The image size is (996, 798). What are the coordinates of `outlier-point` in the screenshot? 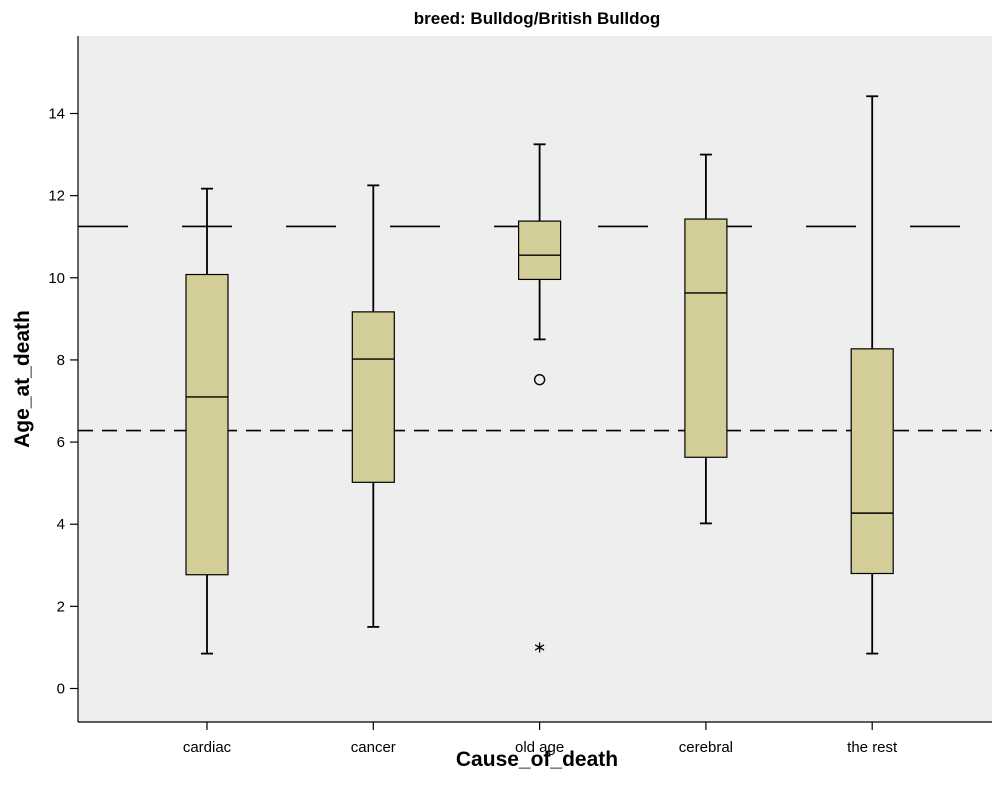 It's located at (539, 379).